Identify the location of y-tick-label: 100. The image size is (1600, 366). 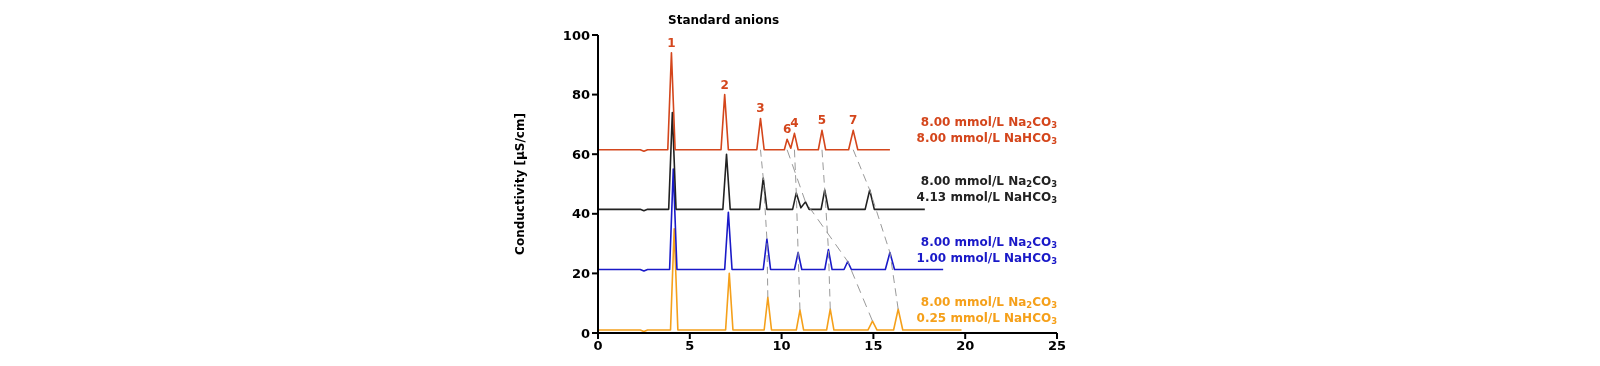
(576, 35).